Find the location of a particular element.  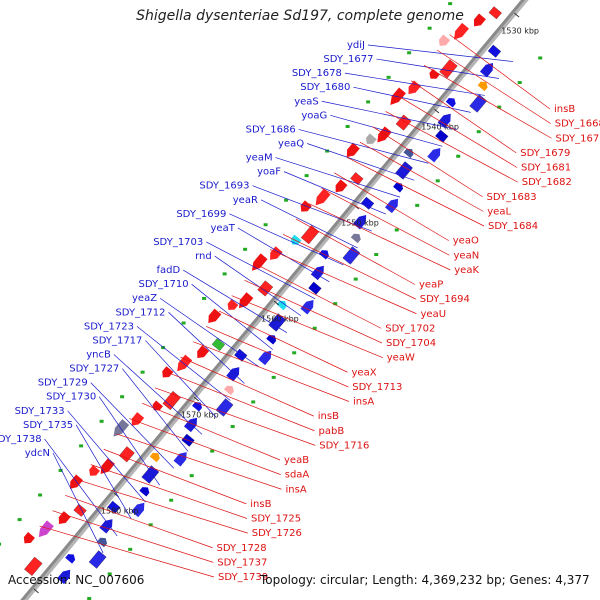

forward-gene-label: yoaF is located at coordinates (269, 172).